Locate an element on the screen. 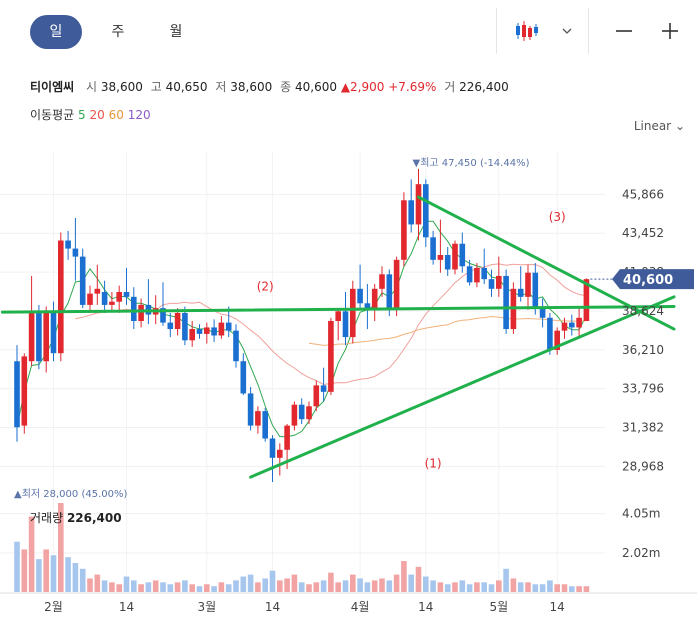  period-daily-tab: 일 is located at coordinates (56, 32).